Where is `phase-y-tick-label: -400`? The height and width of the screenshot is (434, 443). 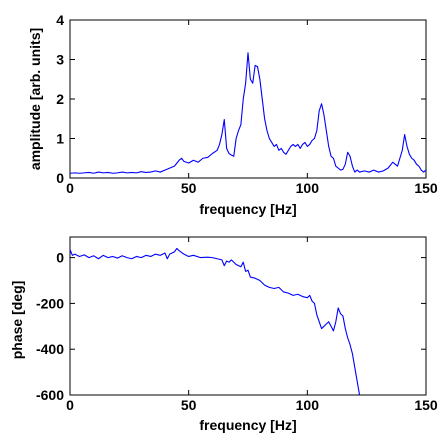
phase-y-tick-label: -400 is located at coordinates (50, 349).